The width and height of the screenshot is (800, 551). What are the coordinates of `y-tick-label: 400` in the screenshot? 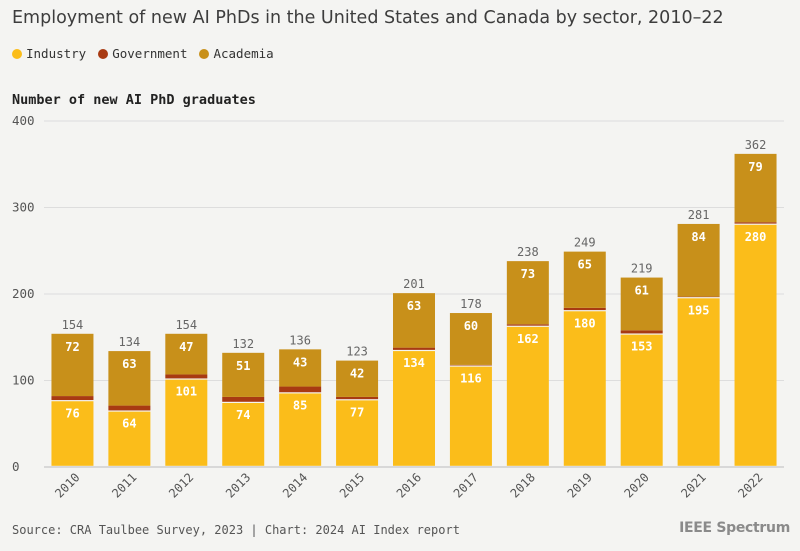 It's located at (23, 120).